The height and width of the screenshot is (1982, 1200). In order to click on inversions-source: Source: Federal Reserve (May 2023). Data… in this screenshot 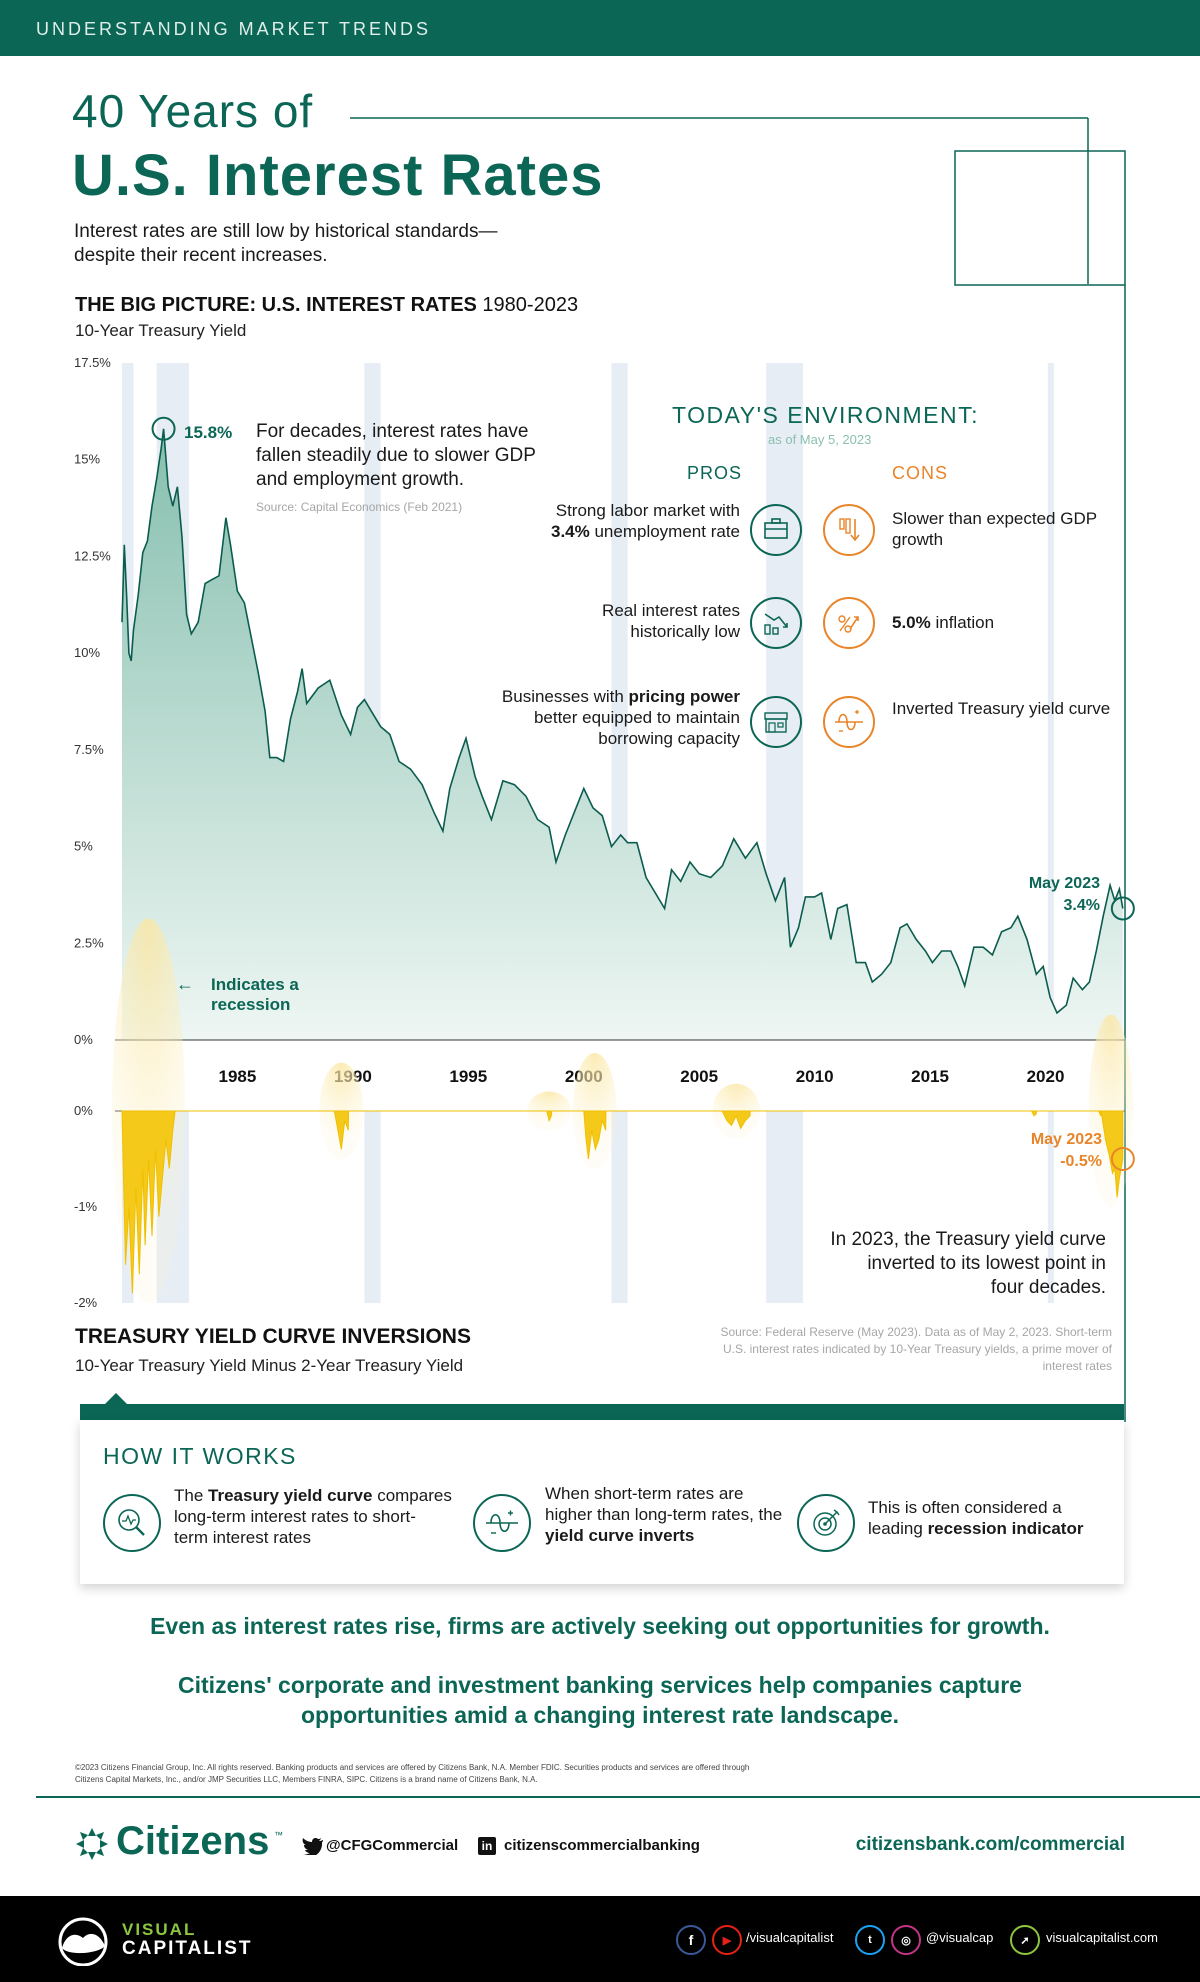, I will do `click(916, 1349)`.